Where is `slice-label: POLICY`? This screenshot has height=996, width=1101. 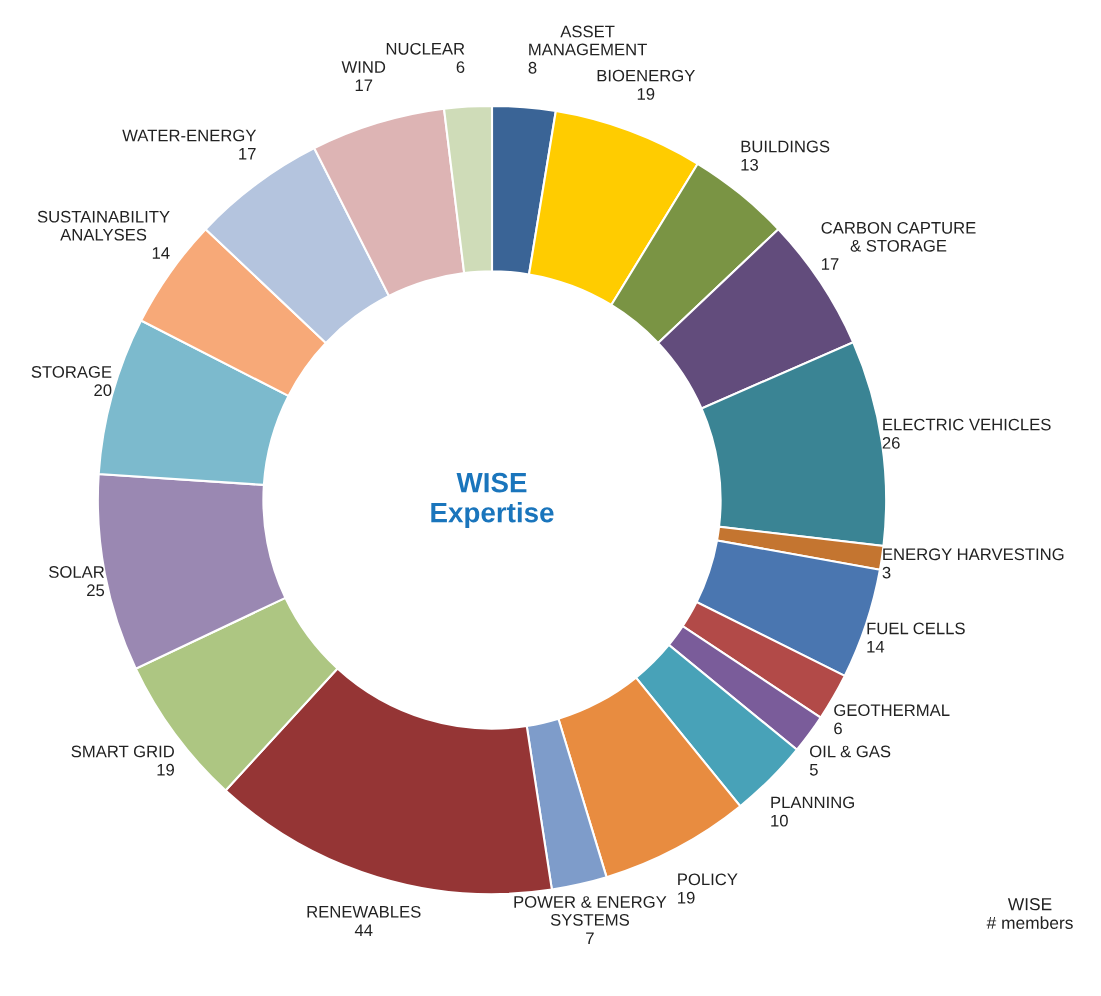 slice-label: POLICY is located at coordinates (708, 879).